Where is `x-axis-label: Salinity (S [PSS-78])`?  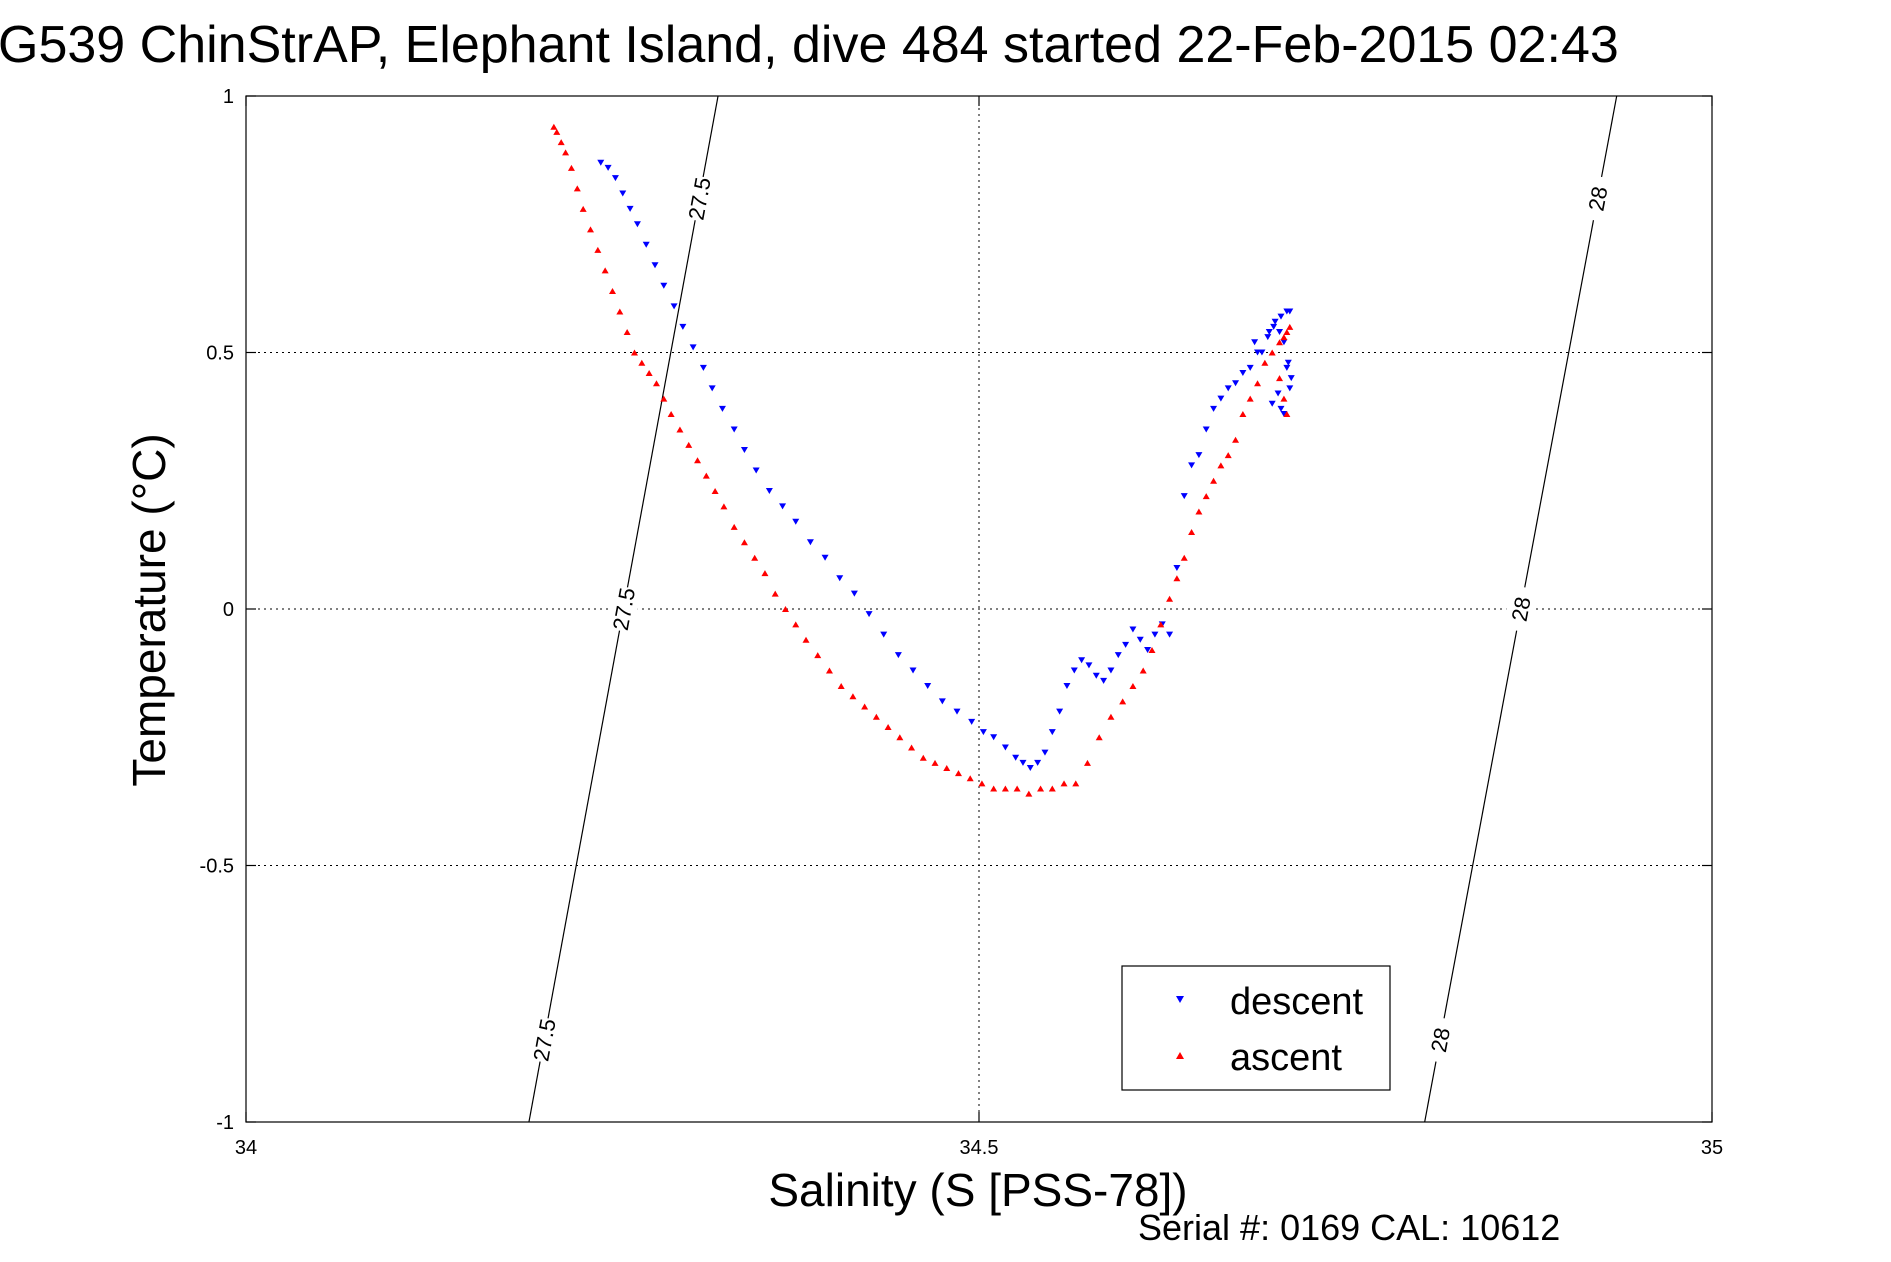
x-axis-label: Salinity (S [PSS-78]) is located at coordinates (977, 1190).